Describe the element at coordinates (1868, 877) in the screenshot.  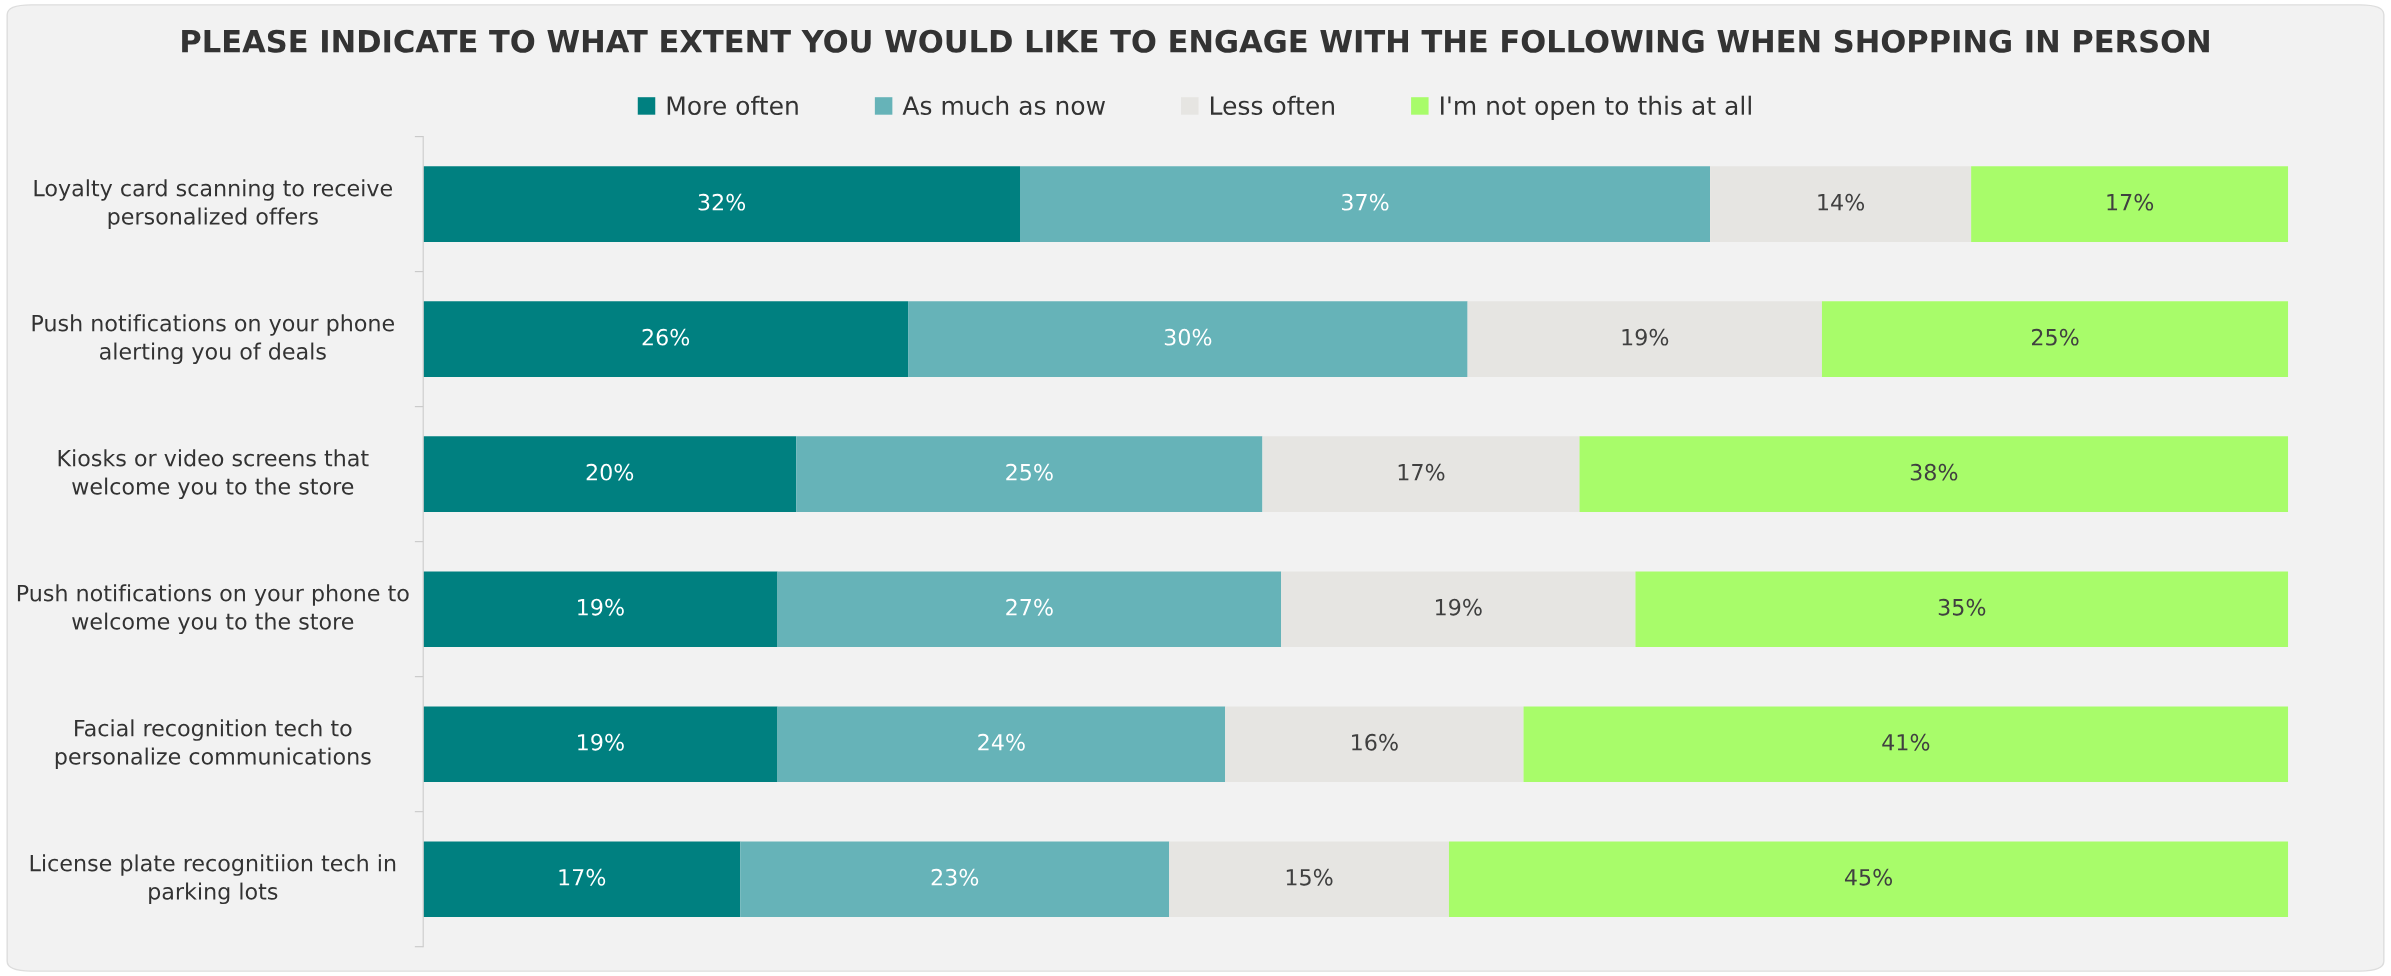
I see `data-label: 45%` at that location.